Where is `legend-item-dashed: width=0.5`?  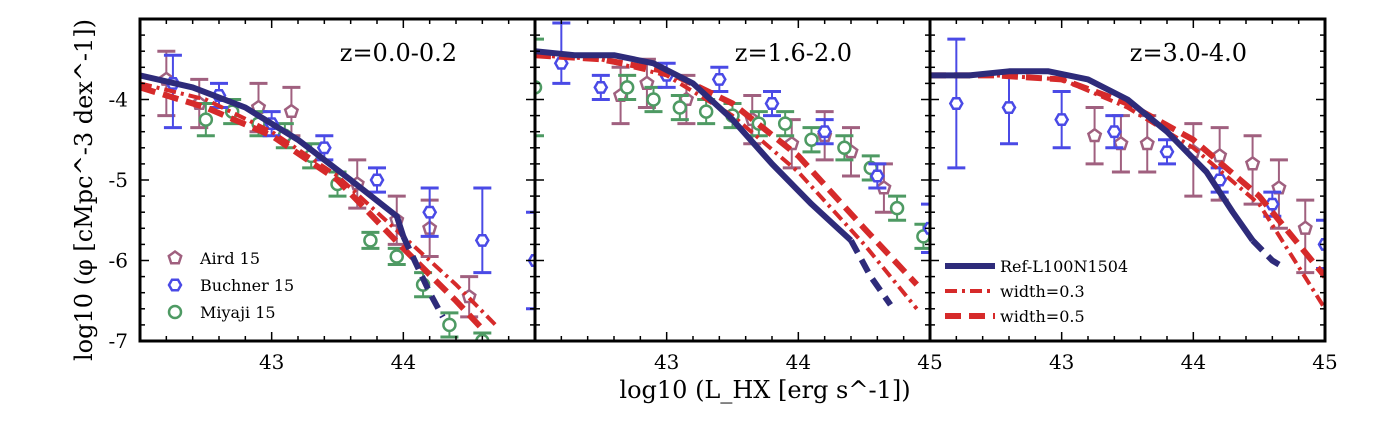
legend-item-dashed: width=0.5 is located at coordinates (1015, 316).